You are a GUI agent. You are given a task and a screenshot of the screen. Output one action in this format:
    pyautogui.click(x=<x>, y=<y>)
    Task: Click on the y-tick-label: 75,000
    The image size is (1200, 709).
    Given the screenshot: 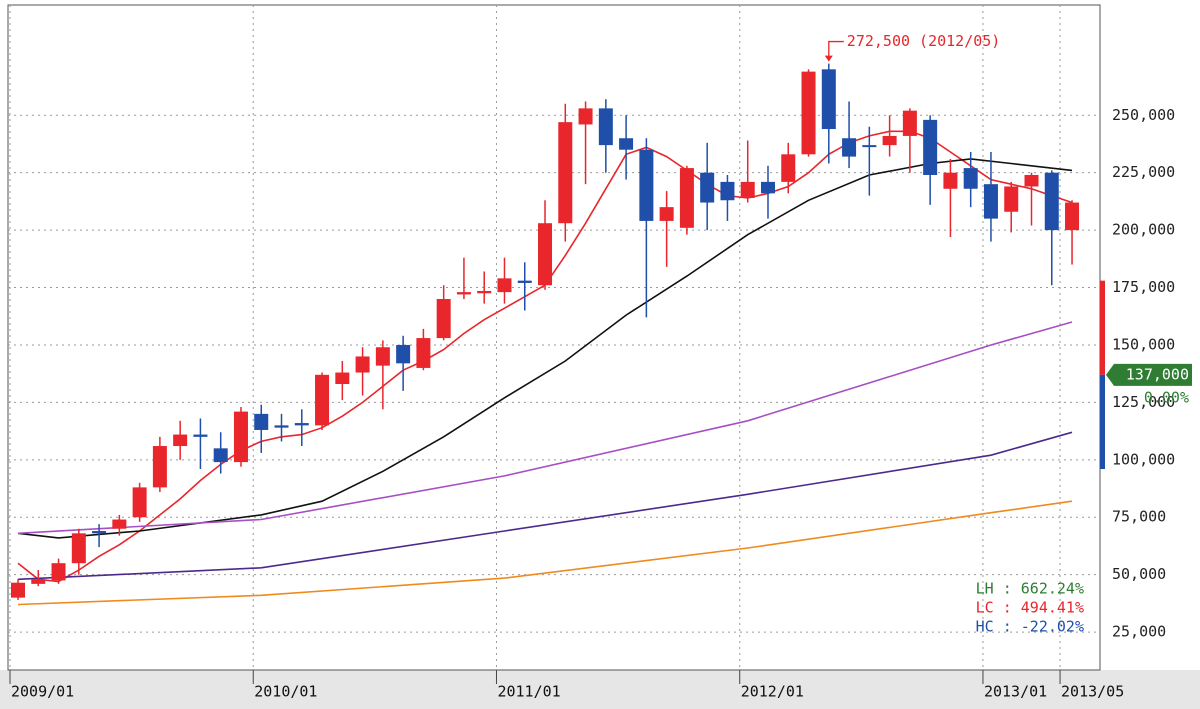 What is the action you would take?
    pyautogui.click(x=1139, y=517)
    